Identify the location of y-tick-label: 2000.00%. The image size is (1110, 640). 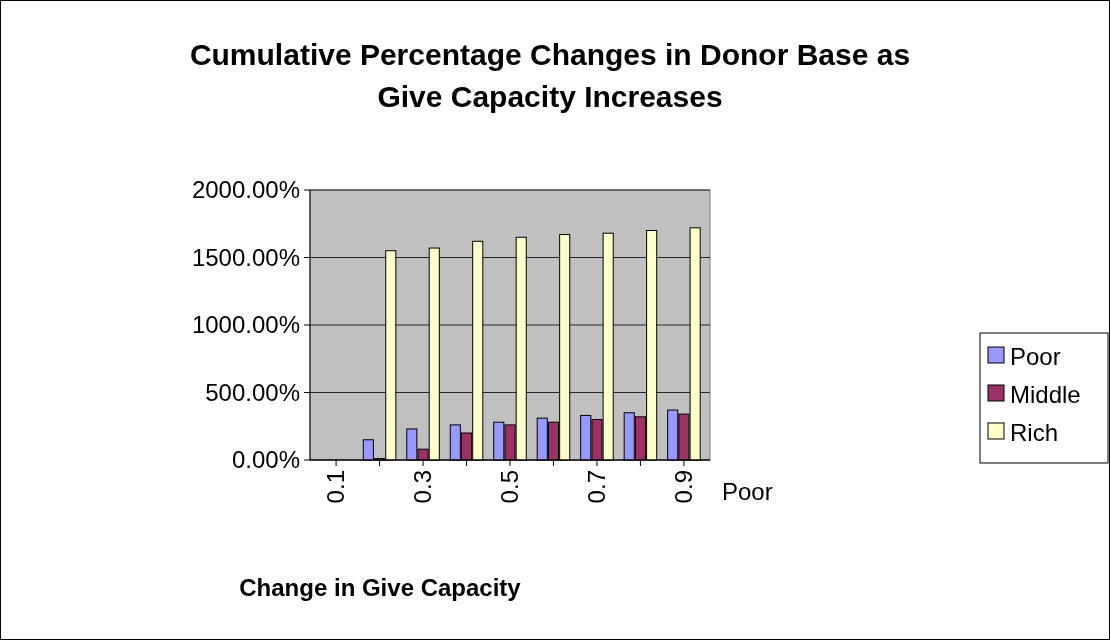
(245, 190).